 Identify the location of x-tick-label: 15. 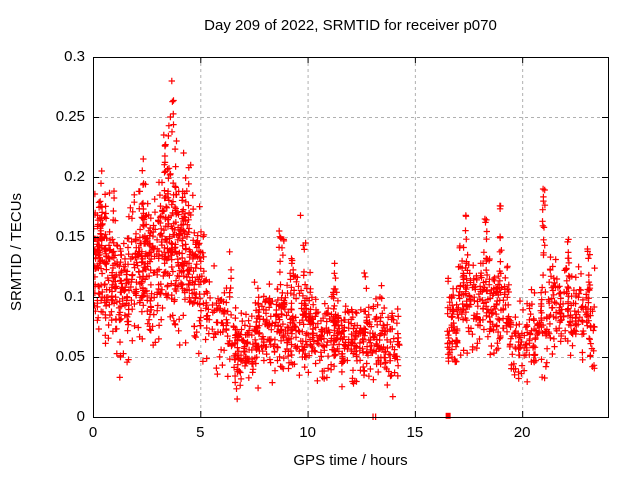
(415, 432).